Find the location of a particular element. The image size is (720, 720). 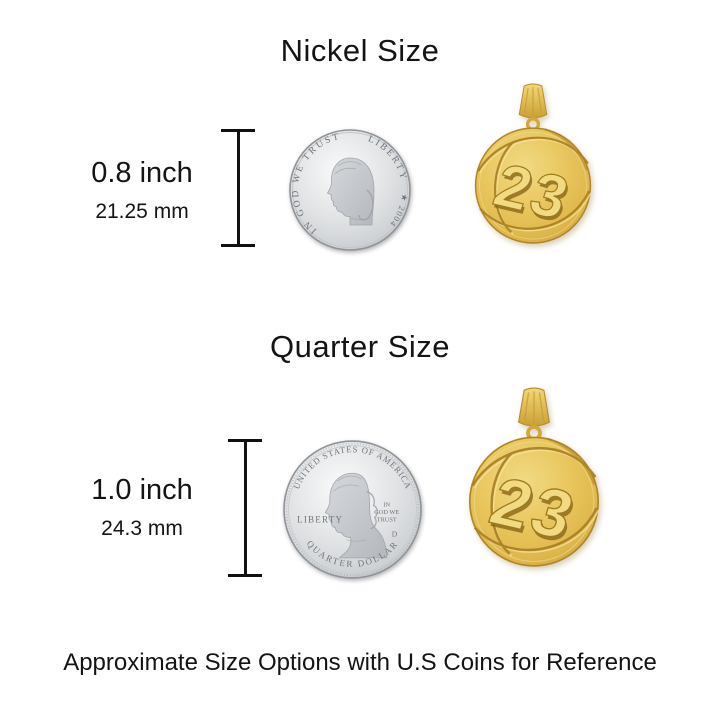

nickel-size-bracket is located at coordinates (238, 188).